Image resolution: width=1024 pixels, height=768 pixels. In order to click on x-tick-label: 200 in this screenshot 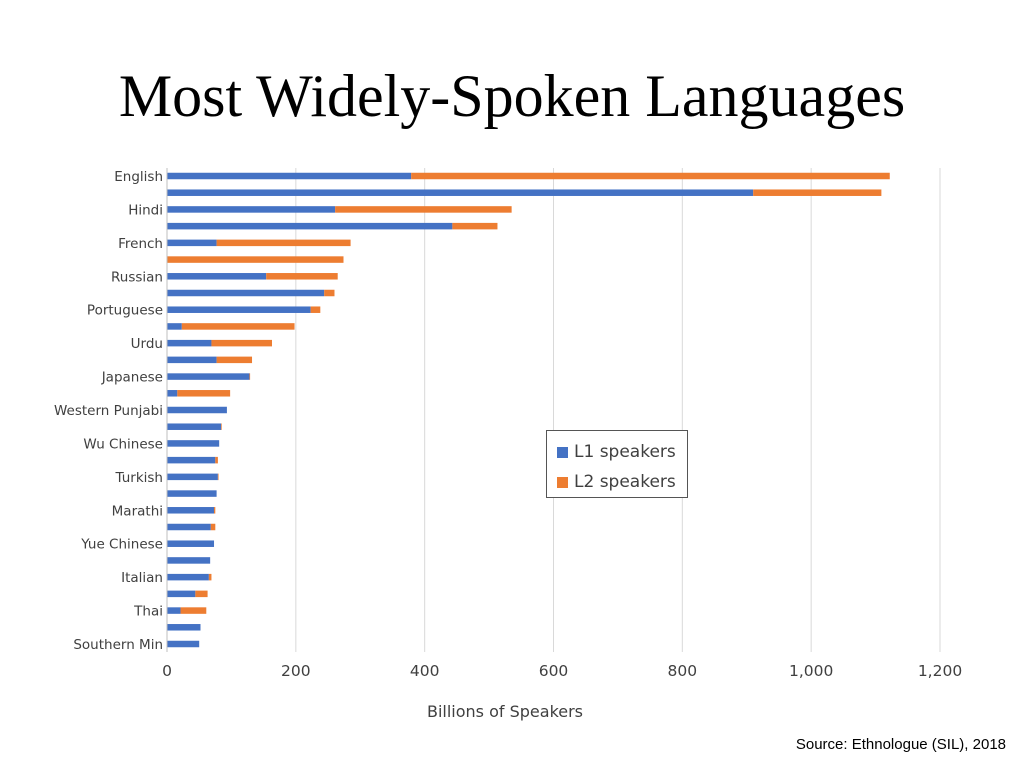, I will do `click(296, 671)`.